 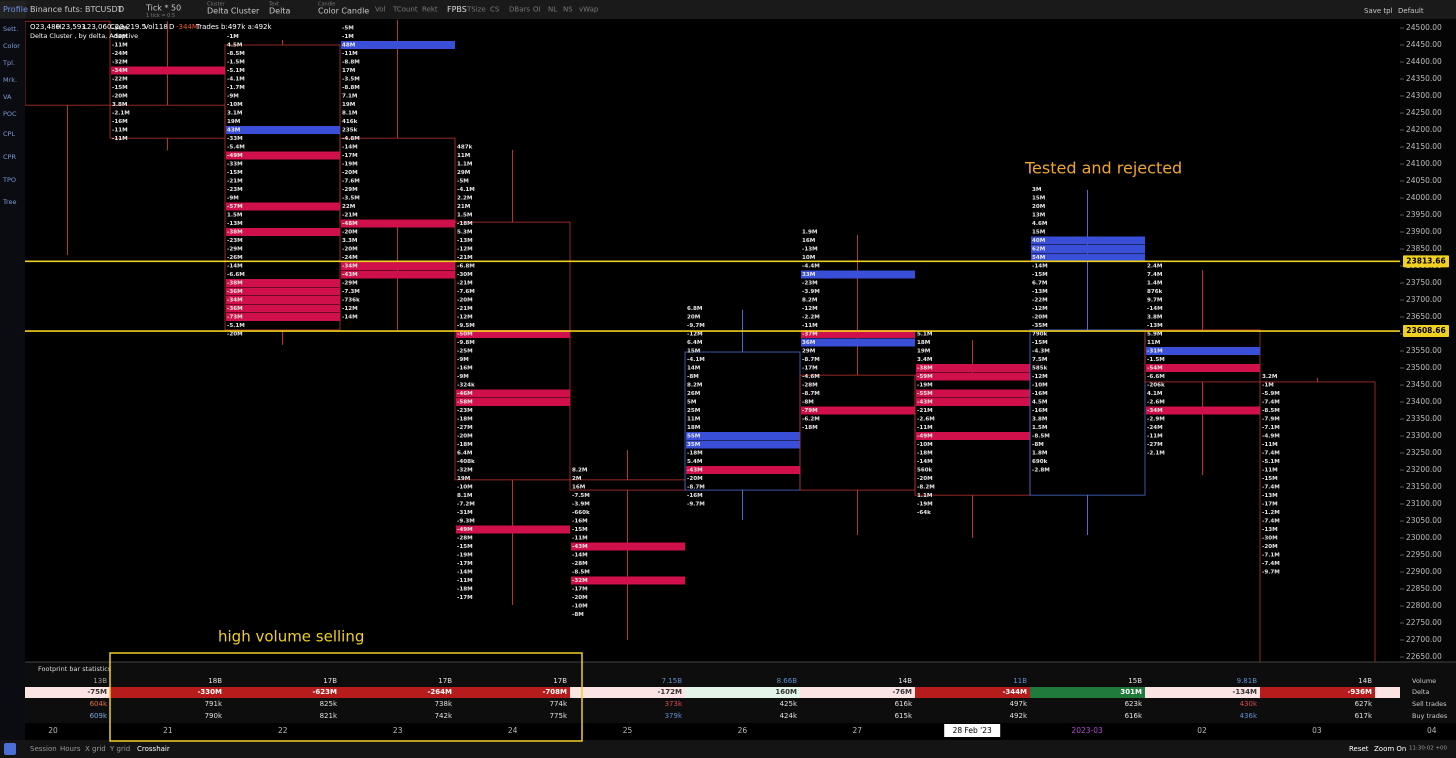 What do you see at coordinates (1424, 681) in the screenshot?
I see `stats-row-label: Volume` at bounding box center [1424, 681].